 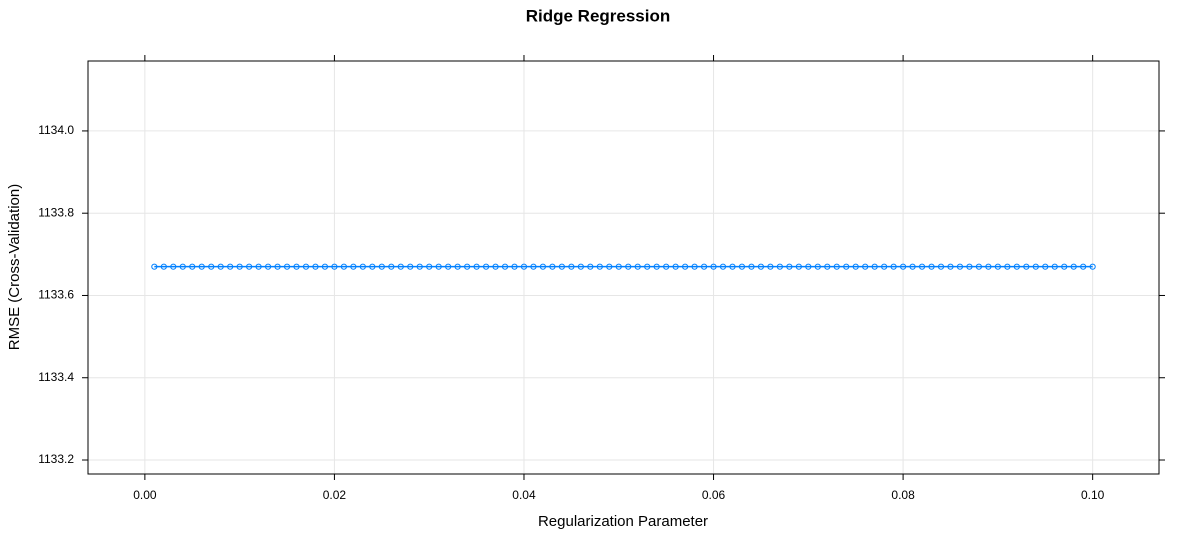 What do you see at coordinates (598, 15) in the screenshot?
I see `chart-title: Ridge Regression` at bounding box center [598, 15].